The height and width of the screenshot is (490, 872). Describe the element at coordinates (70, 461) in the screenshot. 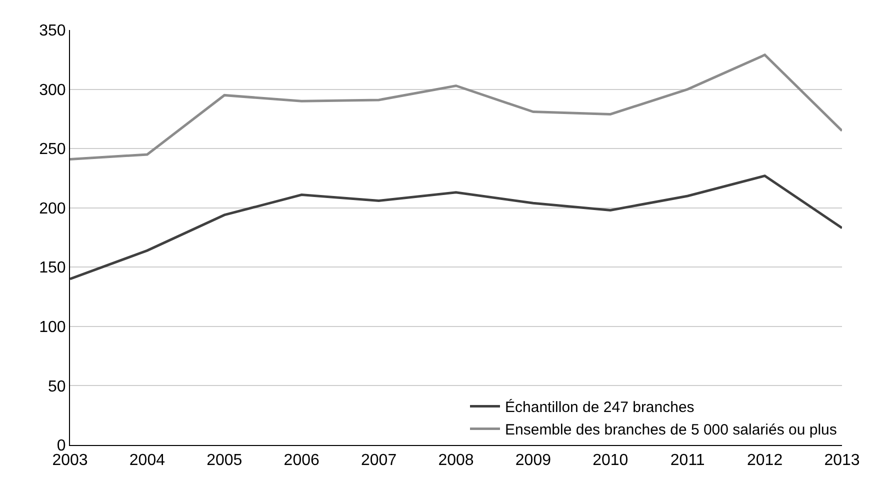

I see `x-tick-label: 2003` at that location.